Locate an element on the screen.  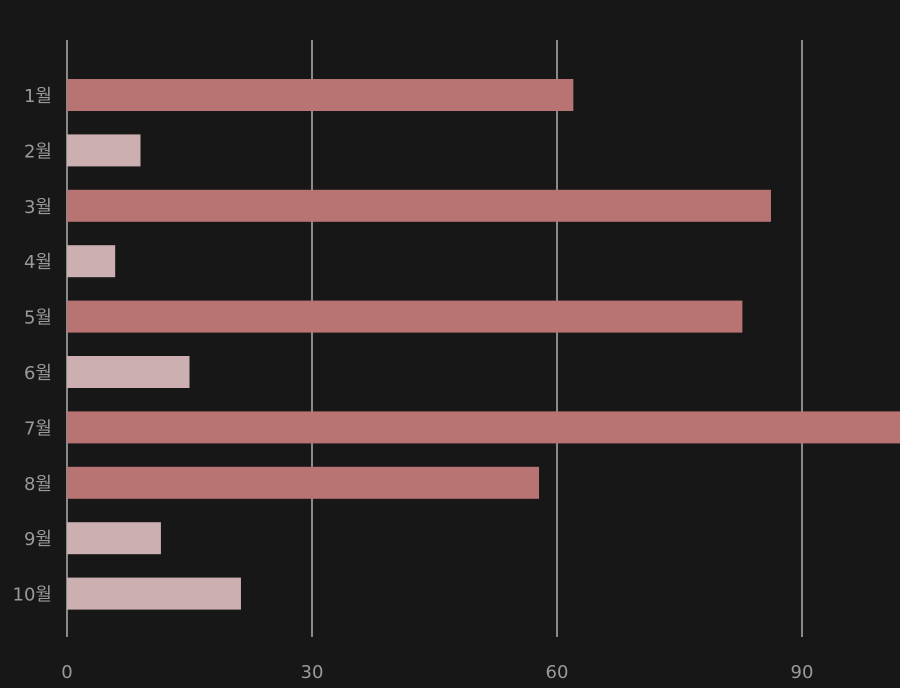
x-tick-label: 90 is located at coordinates (802, 672).